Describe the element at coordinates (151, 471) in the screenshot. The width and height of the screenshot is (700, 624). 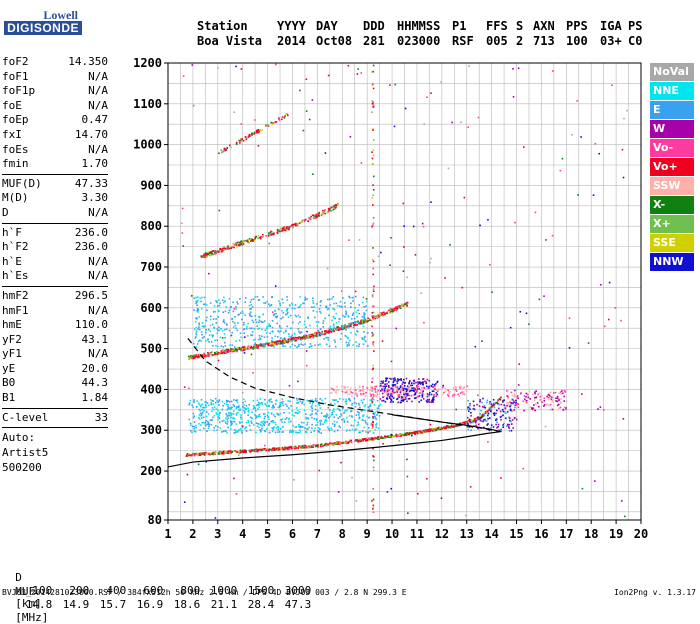
I see `y-tick-label: 200` at that location.